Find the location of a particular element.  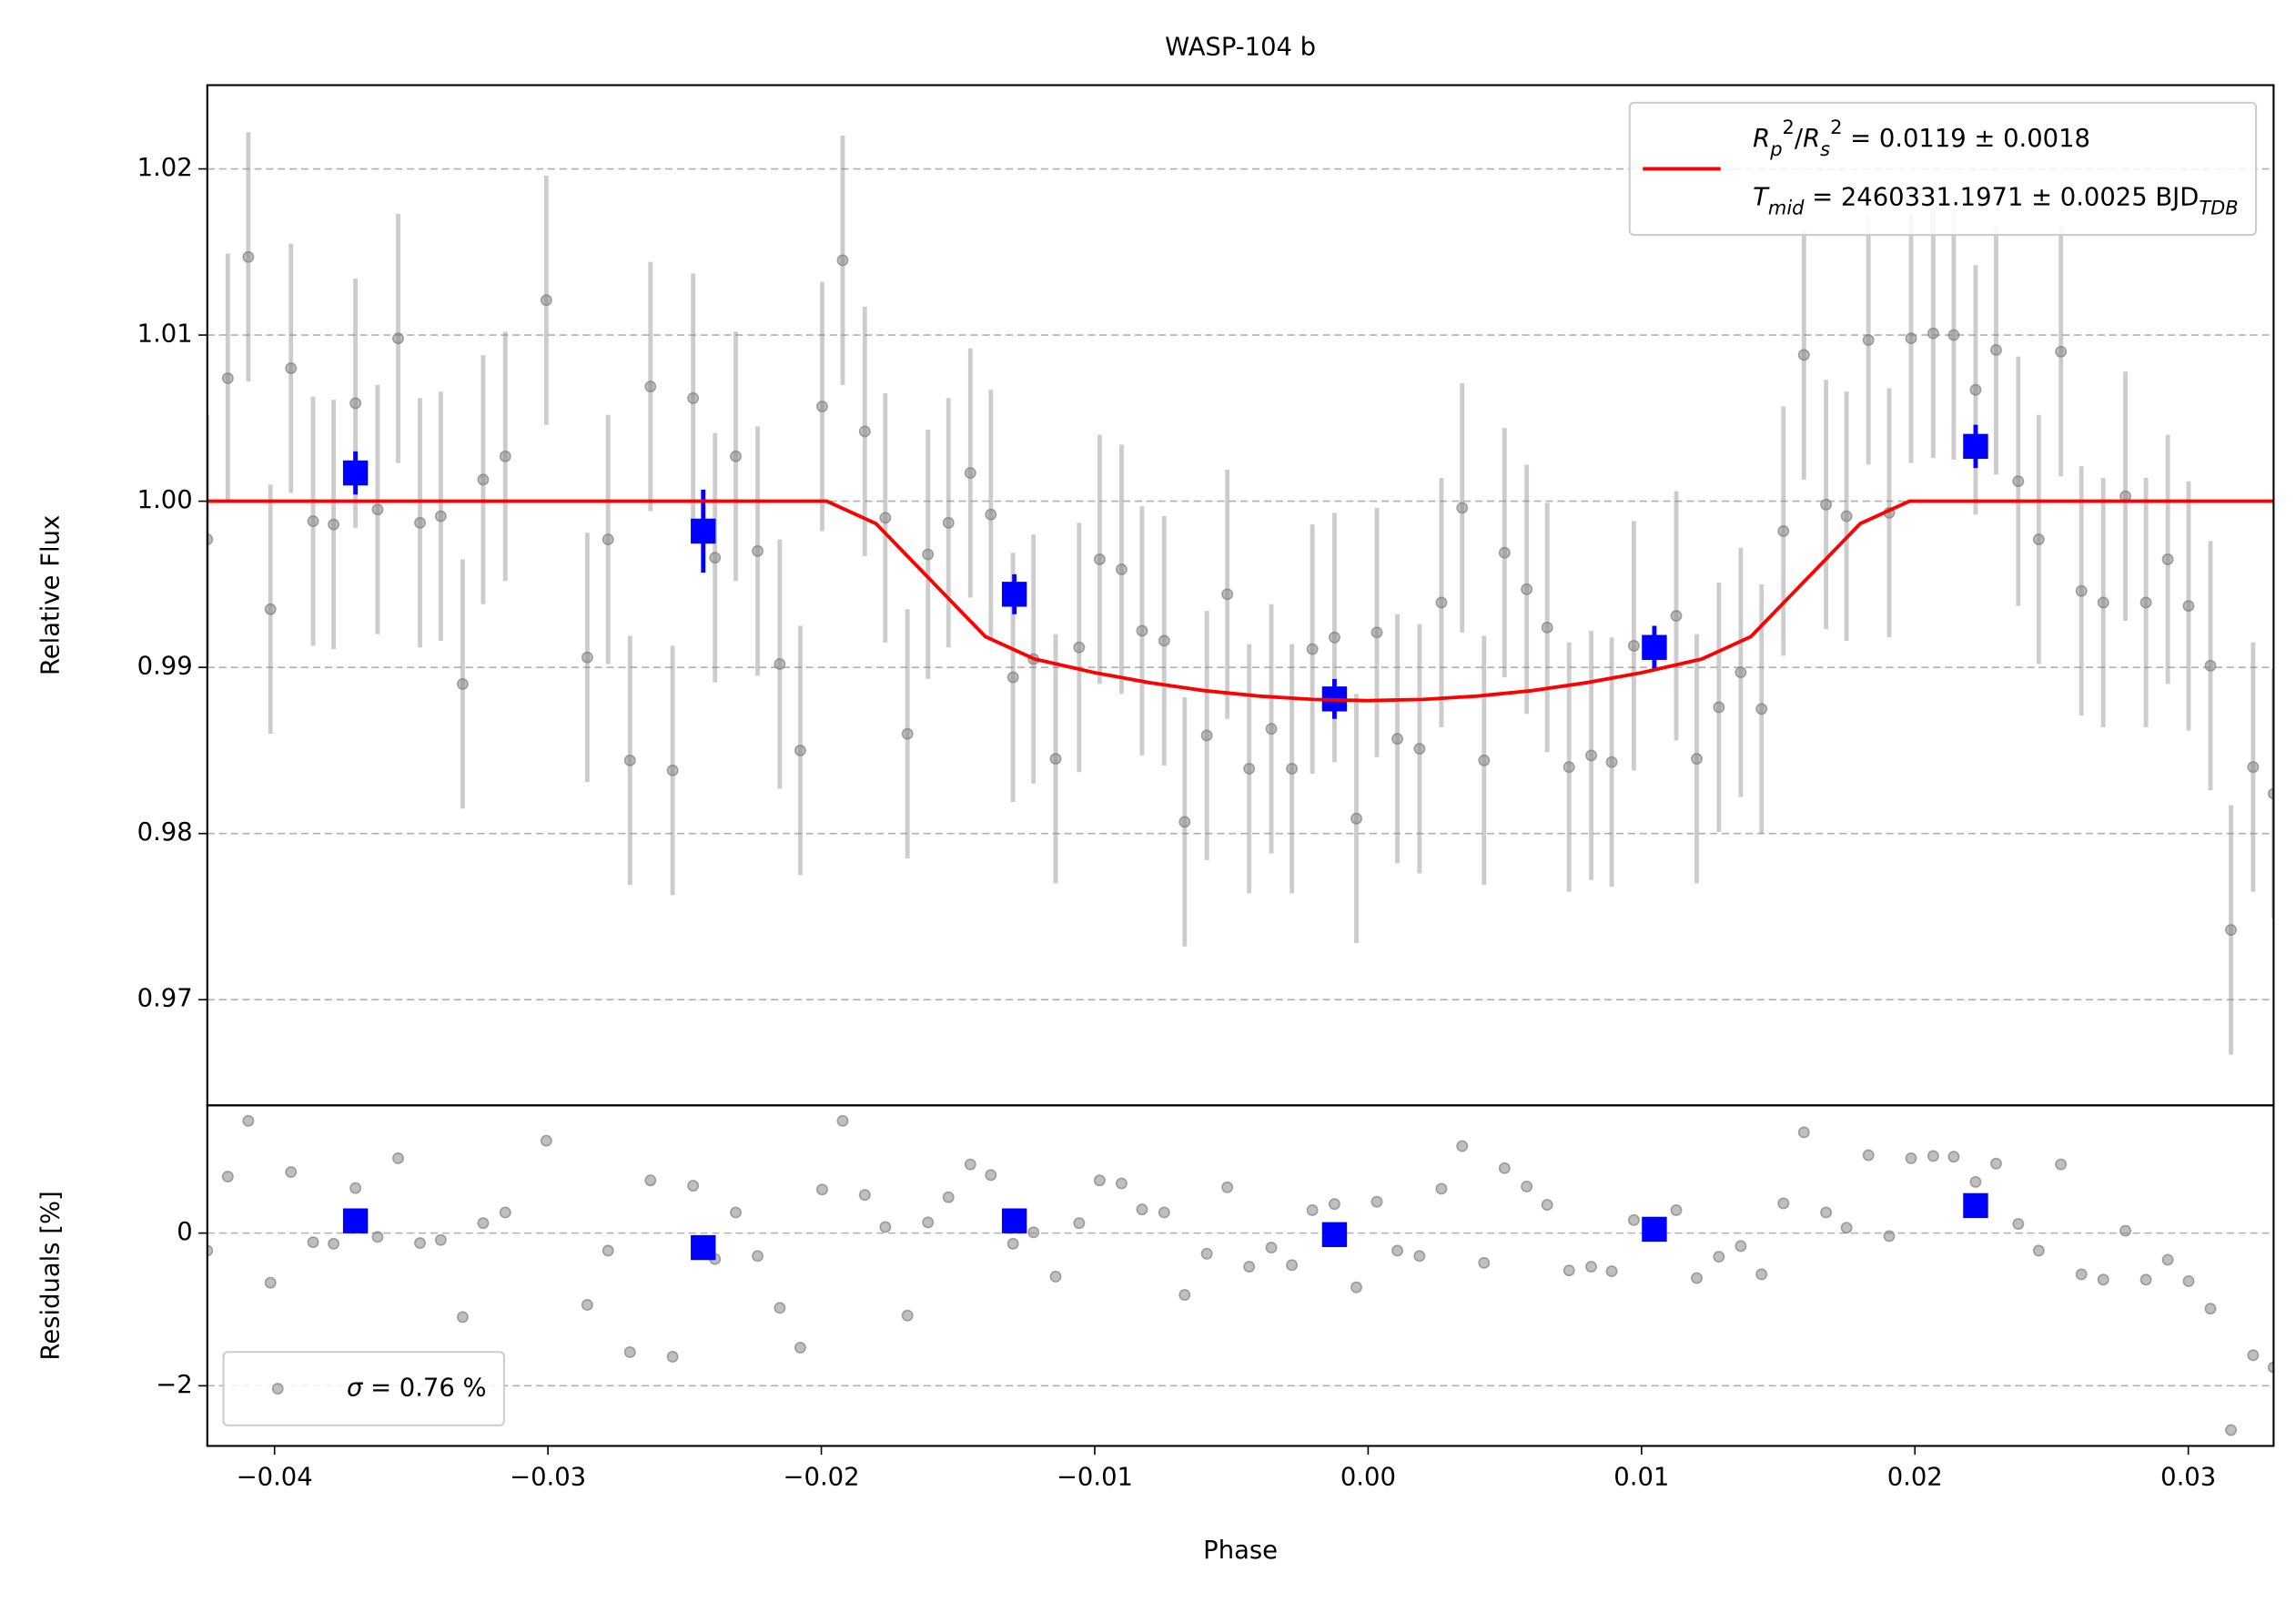

legend-label: σ = 0.76 % is located at coordinates (417, 1388).